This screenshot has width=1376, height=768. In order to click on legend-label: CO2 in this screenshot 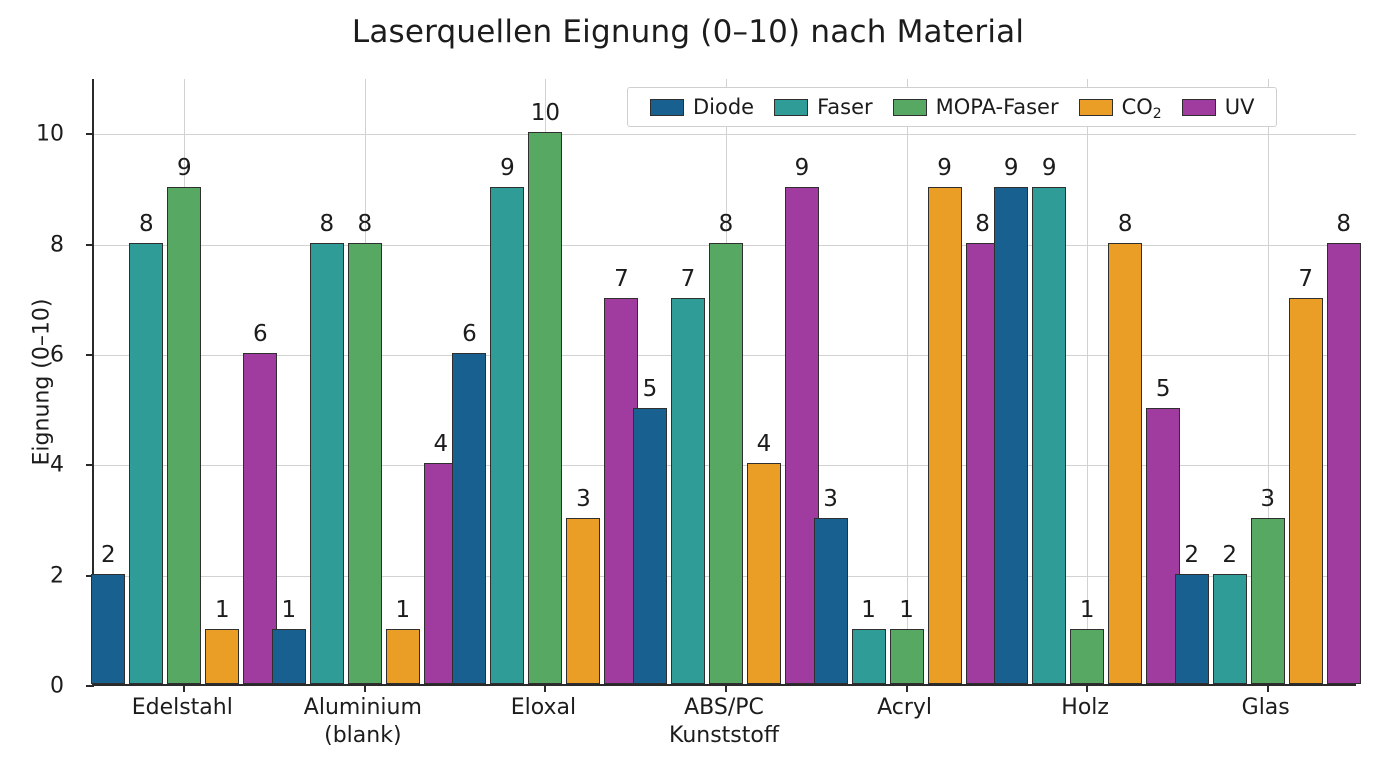, I will do `click(1141, 108)`.